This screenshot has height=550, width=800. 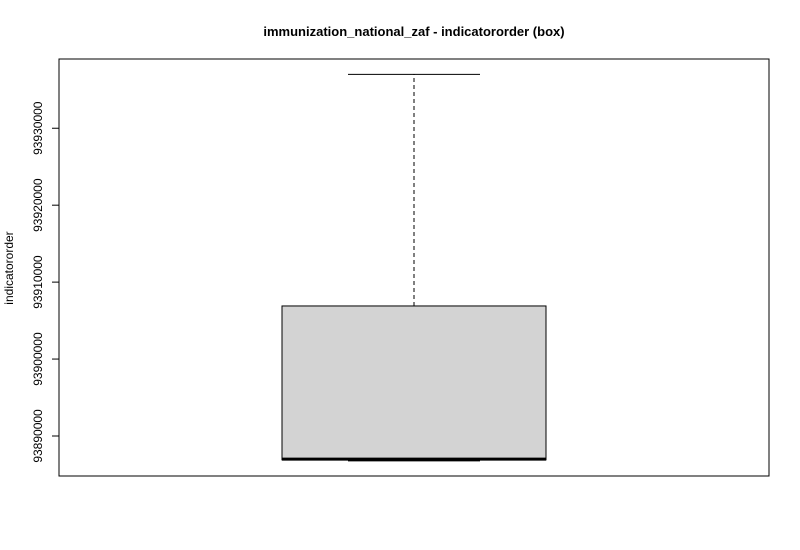 I want to click on y-axis-label: indicatororder, so click(x=9, y=267).